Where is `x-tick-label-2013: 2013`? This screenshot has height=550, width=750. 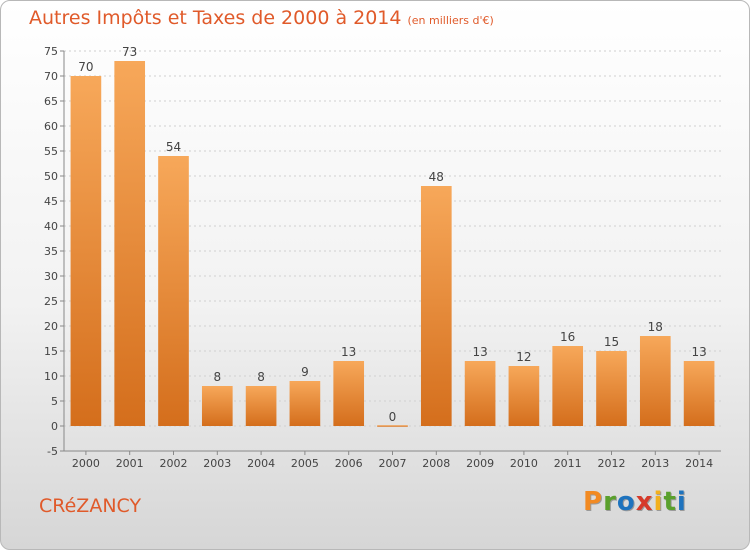
x-tick-label-2013: 2013 is located at coordinates (655, 463).